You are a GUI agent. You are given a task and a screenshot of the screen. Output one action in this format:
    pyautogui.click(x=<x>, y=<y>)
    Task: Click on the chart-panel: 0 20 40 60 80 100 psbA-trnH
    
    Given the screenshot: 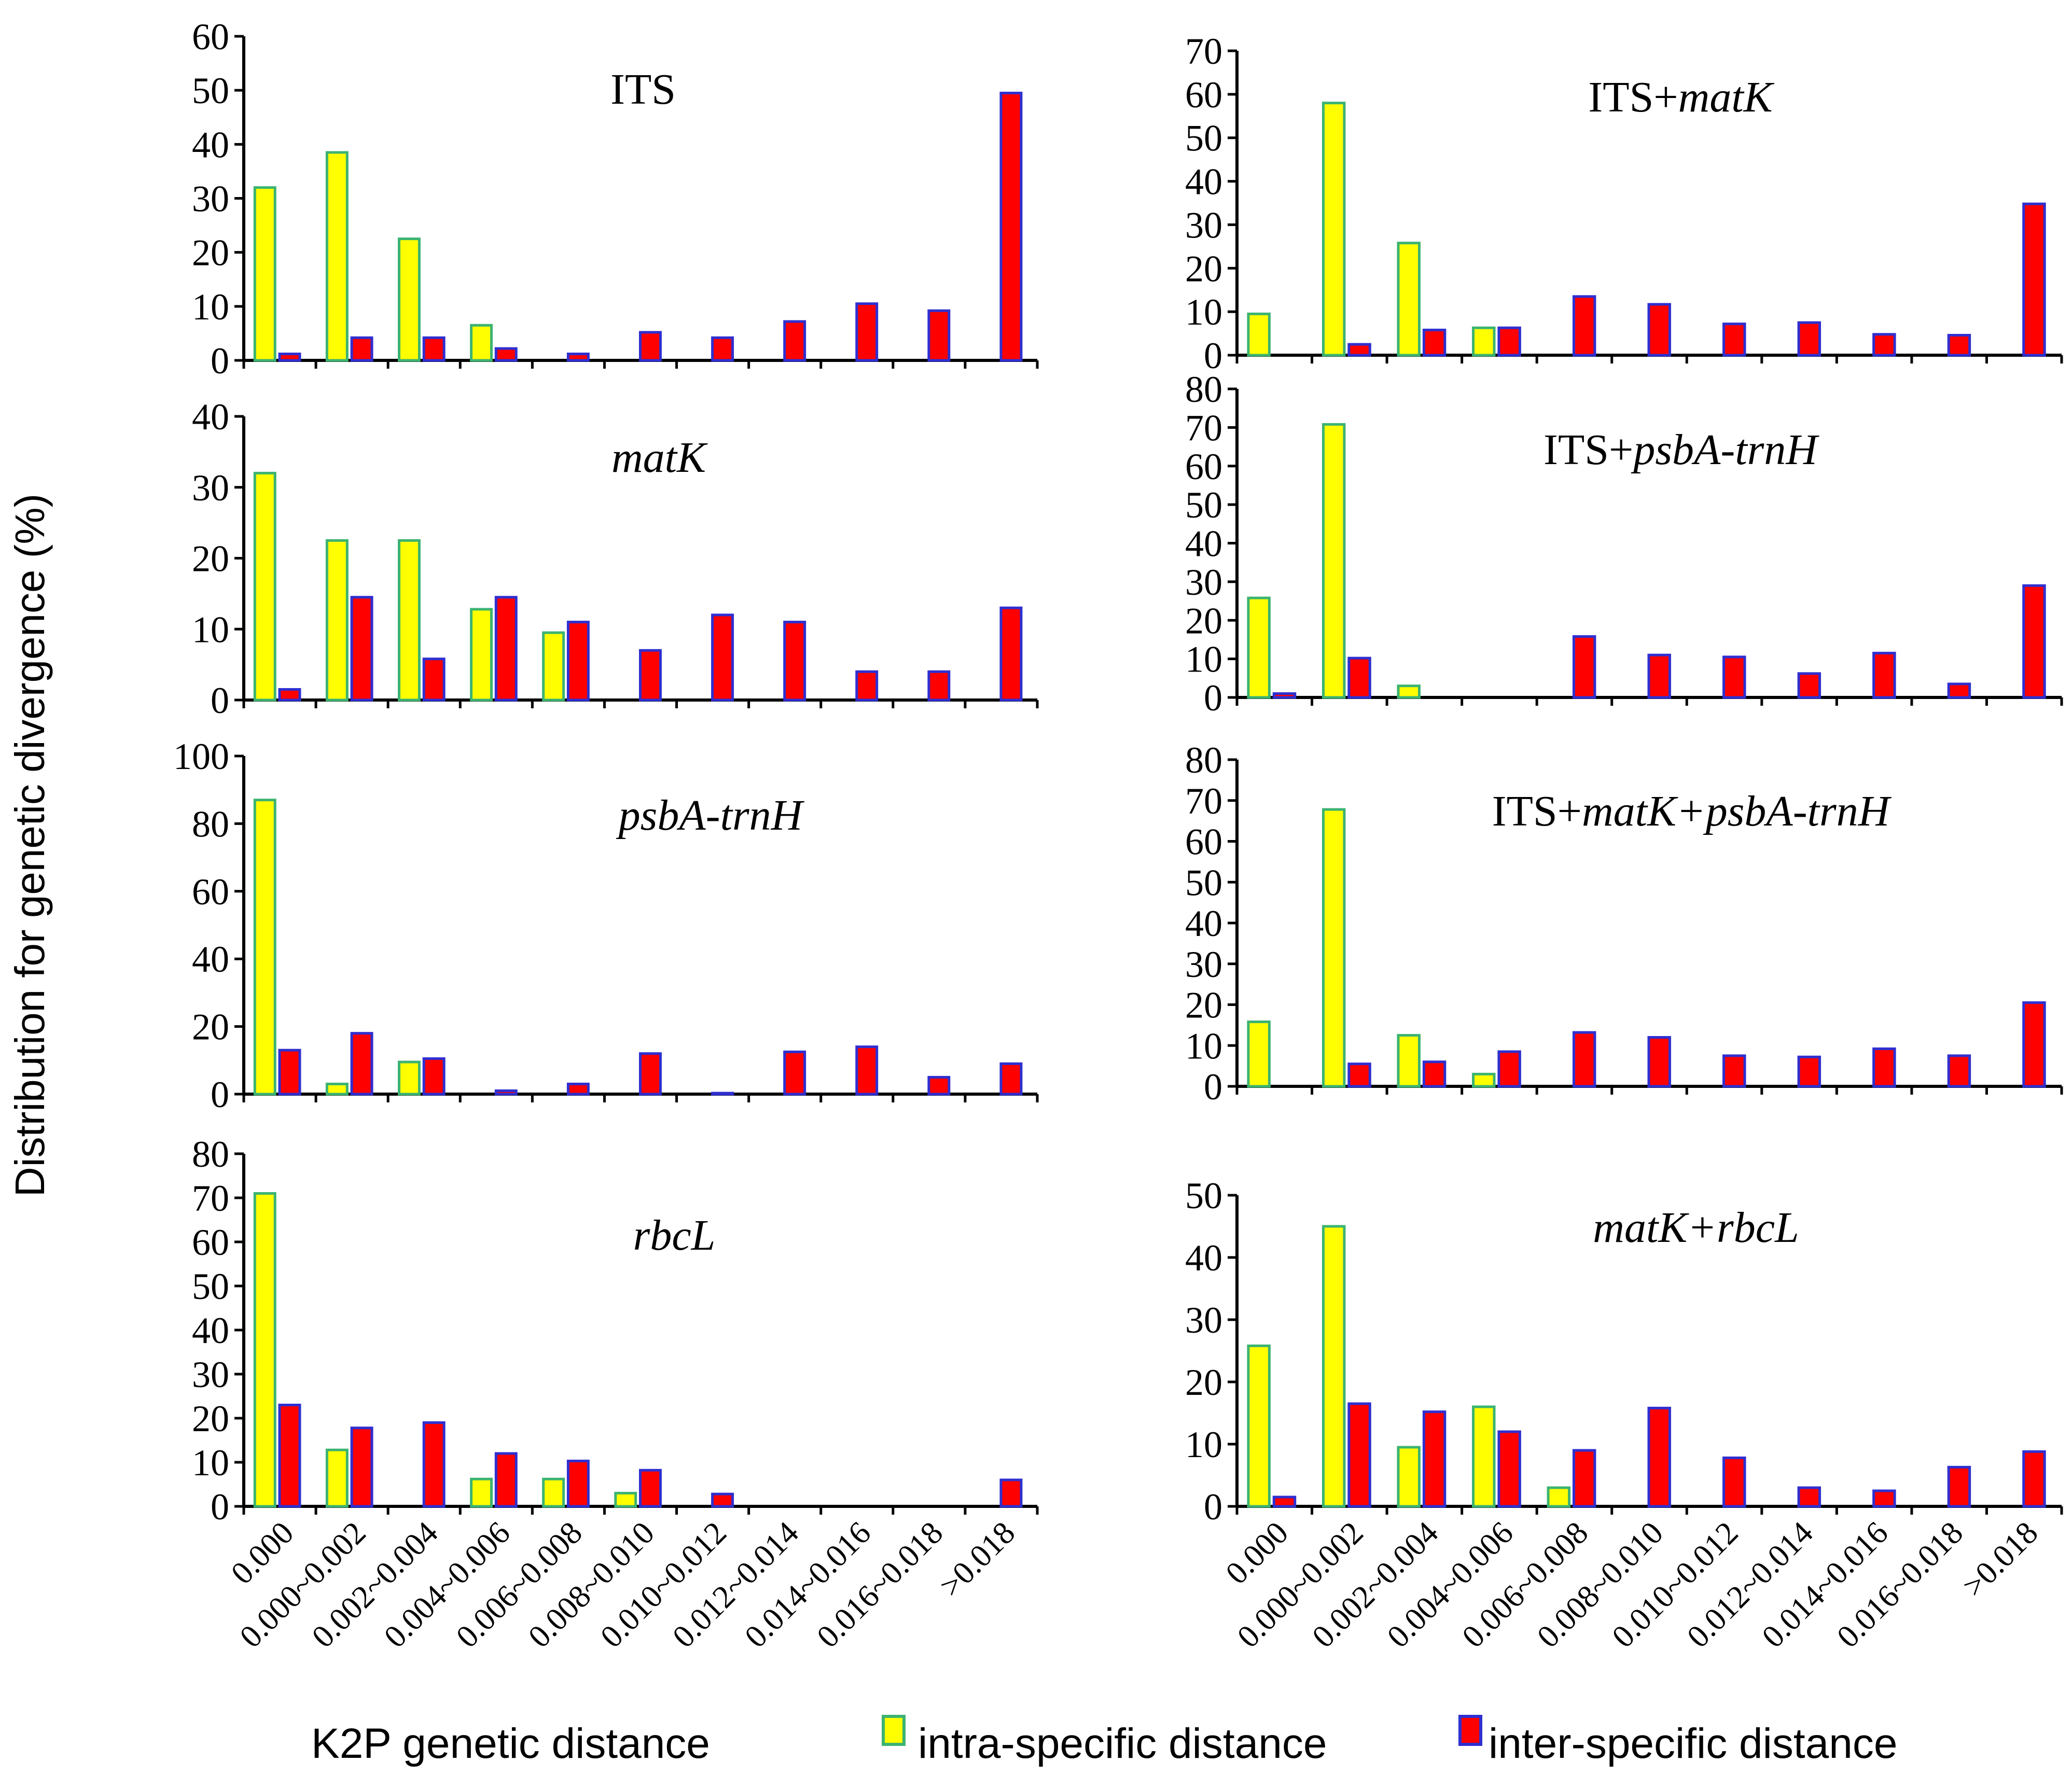 What is the action you would take?
    pyautogui.click(x=606, y=925)
    